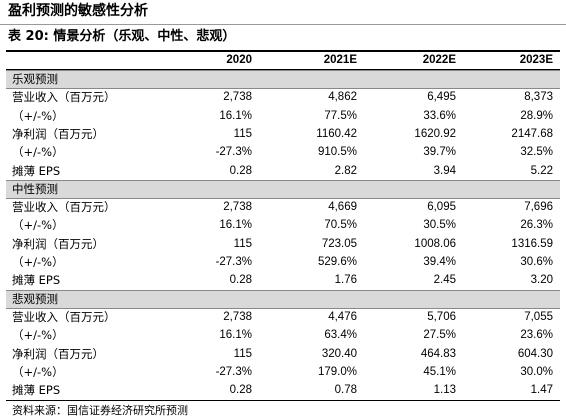  I want to click on title-rule, so click(283, 24).